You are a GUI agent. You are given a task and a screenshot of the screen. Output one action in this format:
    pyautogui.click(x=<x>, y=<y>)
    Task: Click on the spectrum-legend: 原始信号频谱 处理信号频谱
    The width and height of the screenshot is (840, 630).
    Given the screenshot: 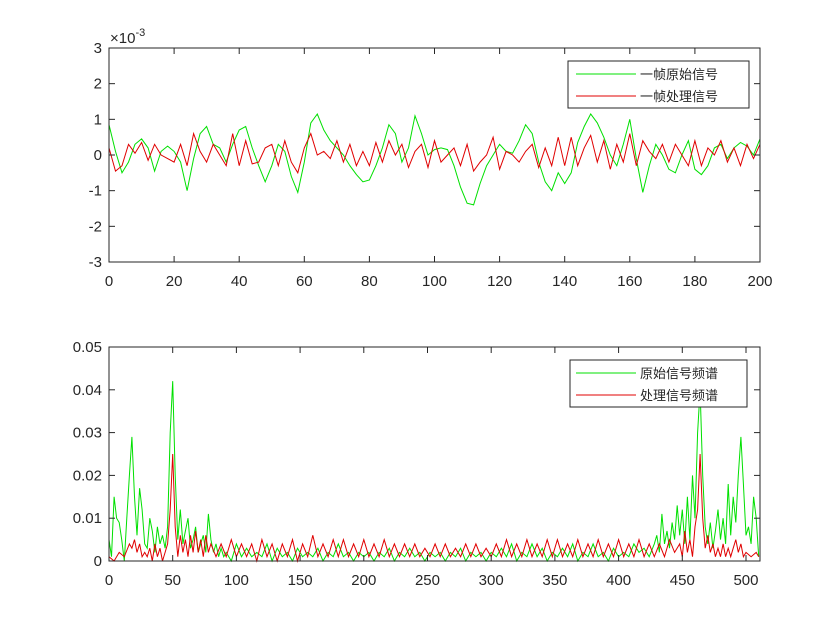 What is the action you would take?
    pyautogui.click(x=658, y=383)
    